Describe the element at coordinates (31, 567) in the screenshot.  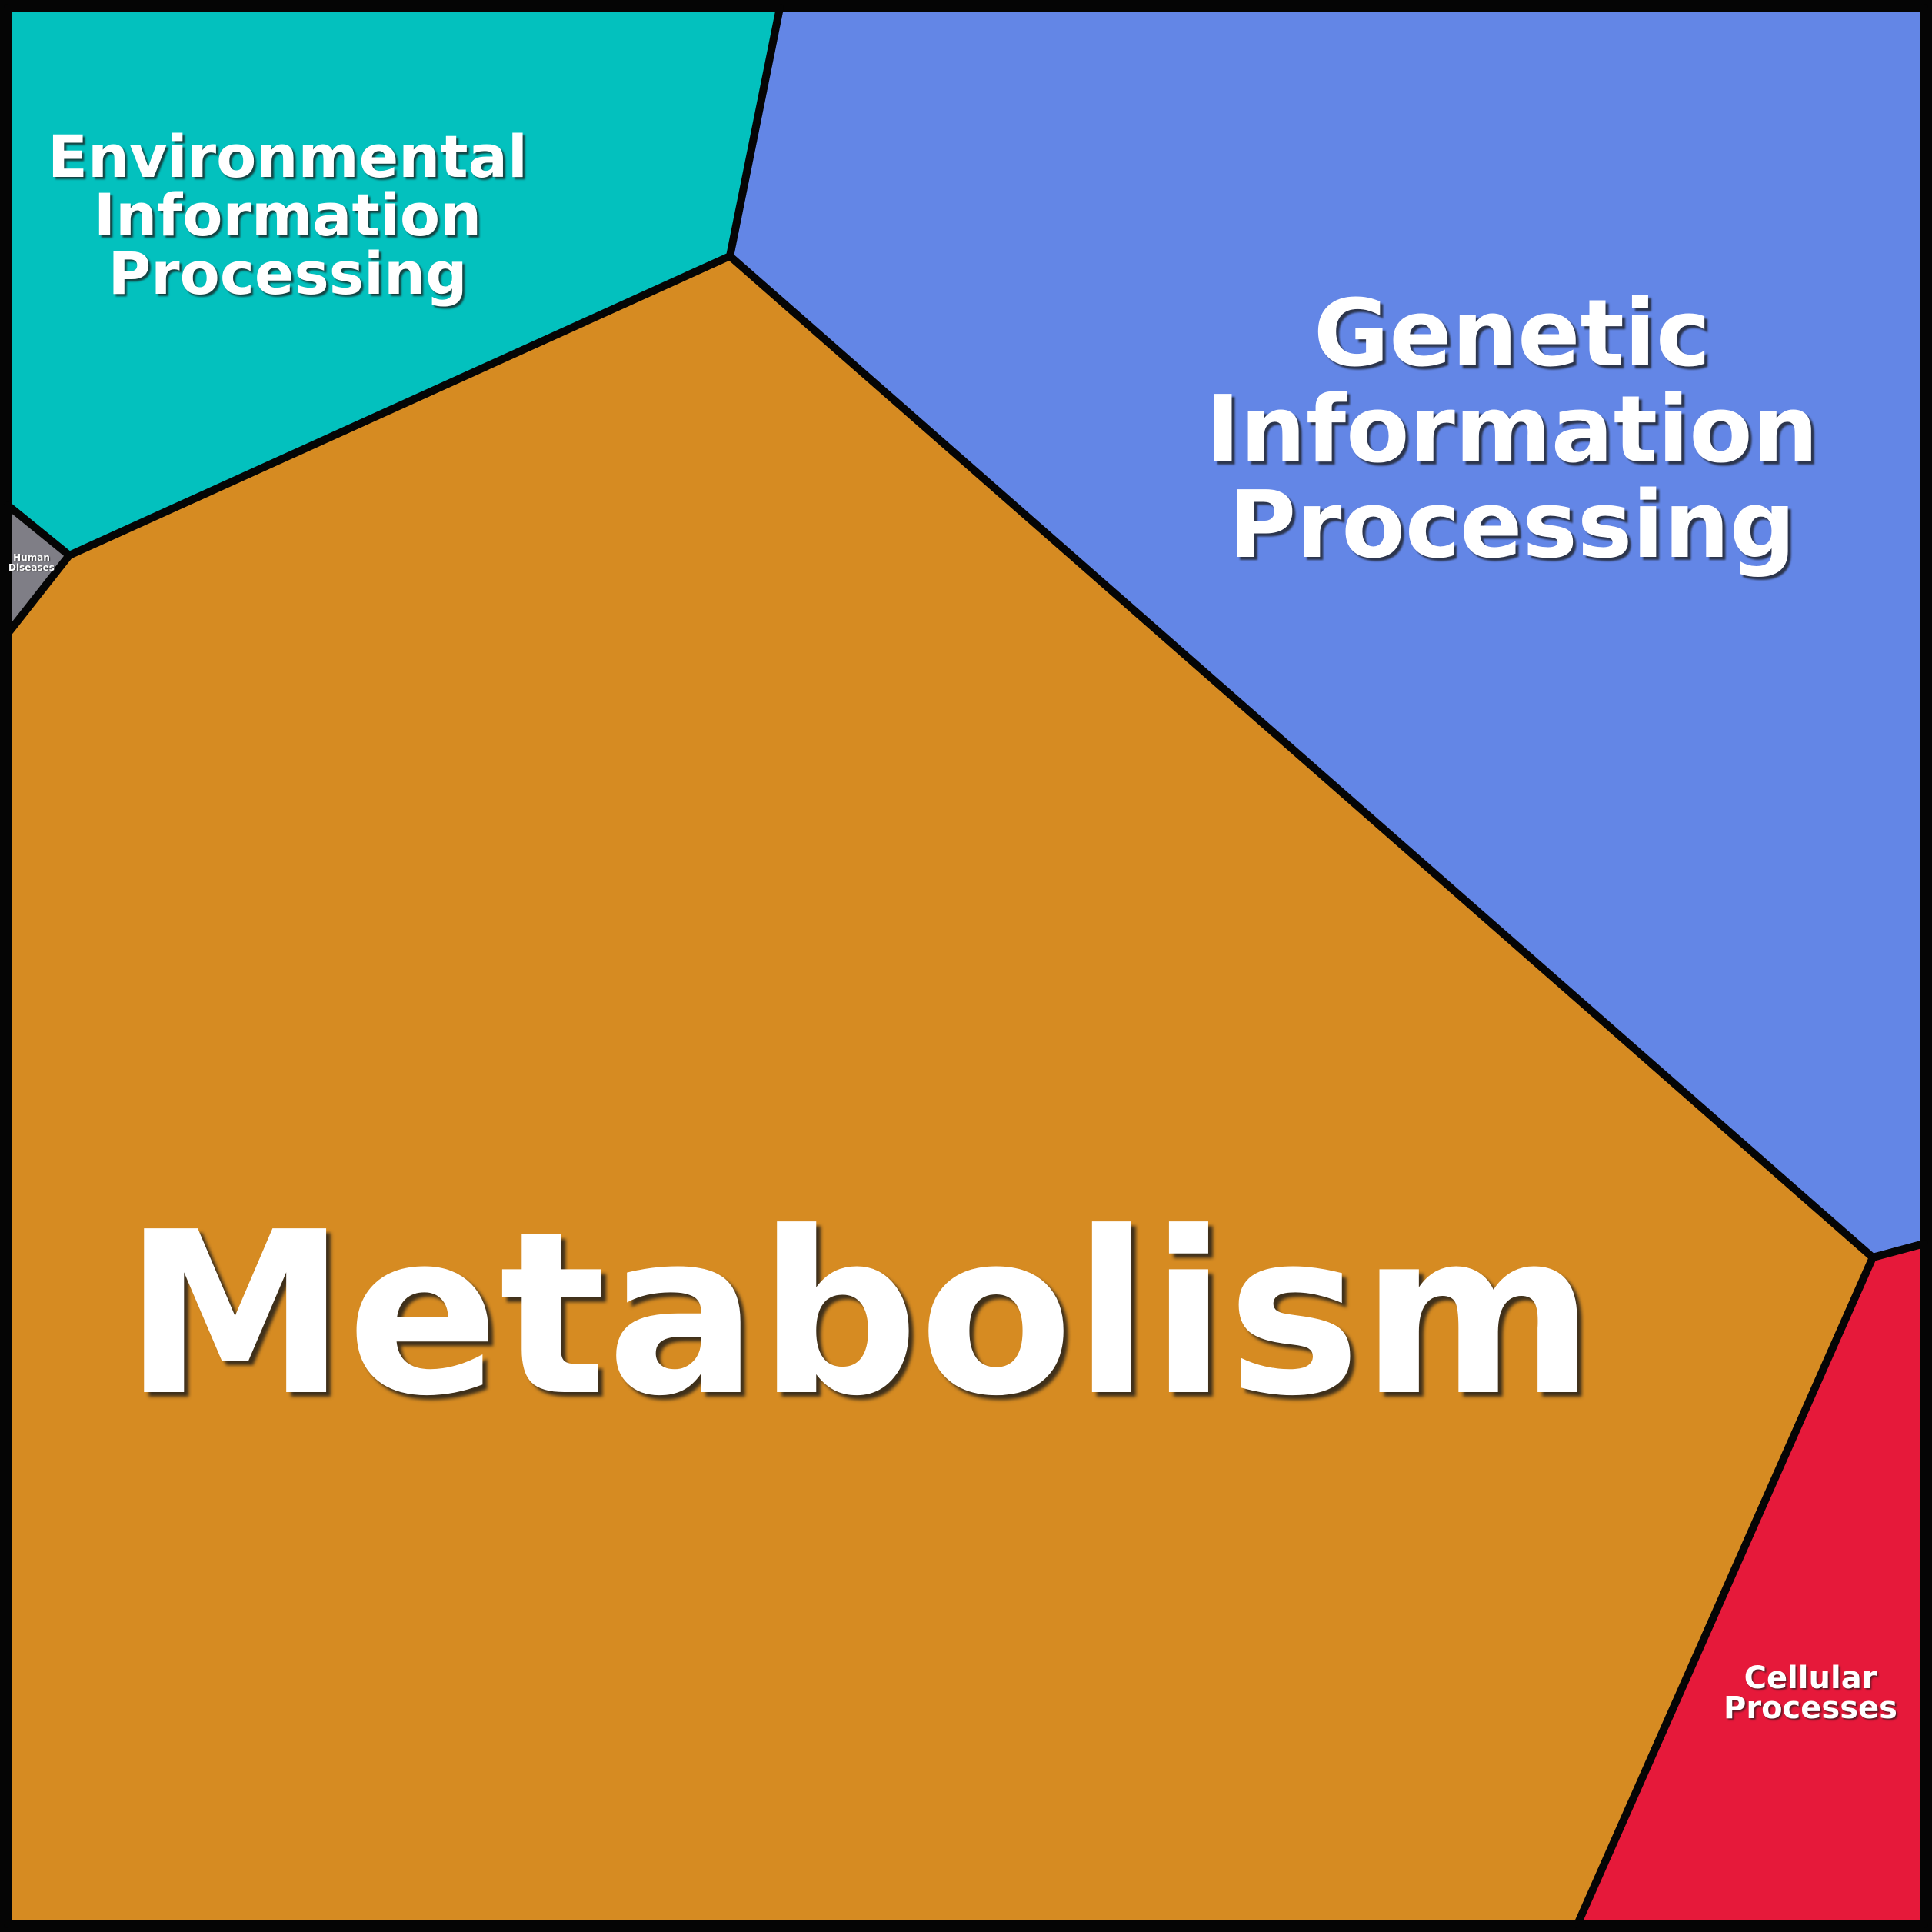
I see `label-line: Diseases` at that location.